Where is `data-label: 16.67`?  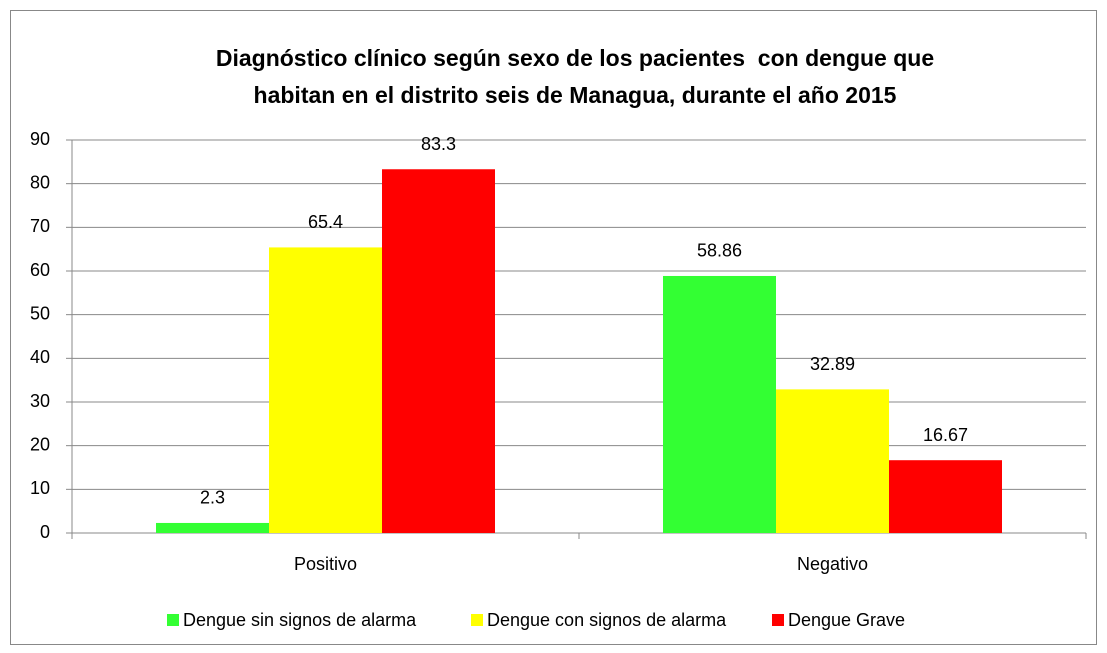
data-label: 16.67 is located at coordinates (945, 435).